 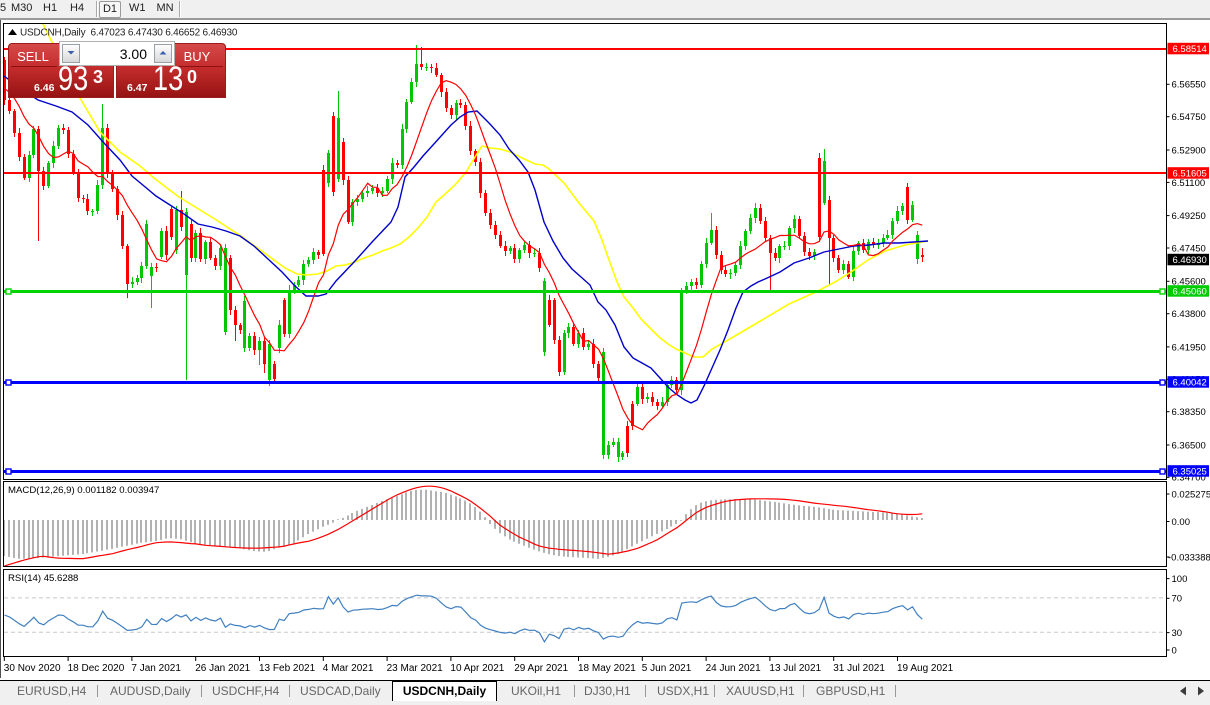 I want to click on svg-text: 6.38350, so click(x=1189, y=412).